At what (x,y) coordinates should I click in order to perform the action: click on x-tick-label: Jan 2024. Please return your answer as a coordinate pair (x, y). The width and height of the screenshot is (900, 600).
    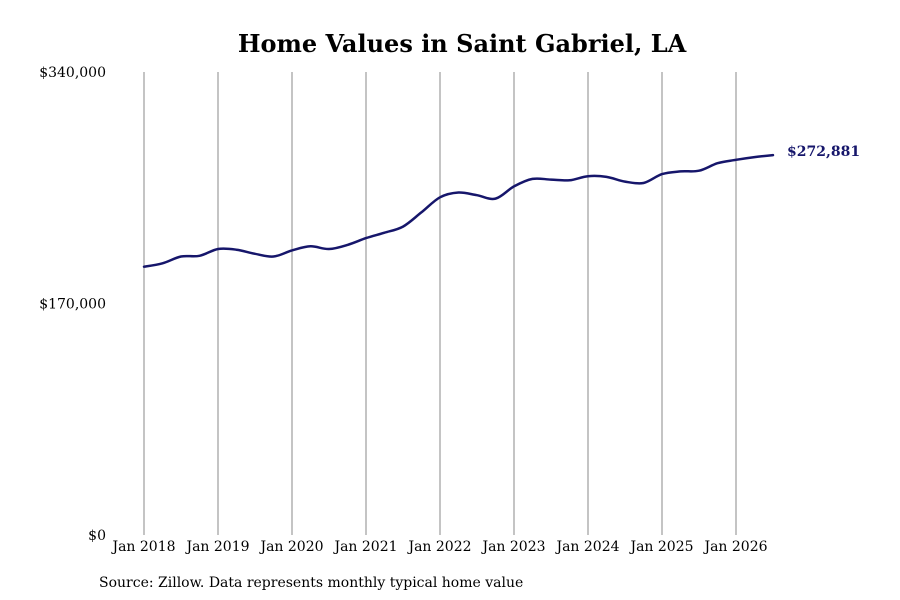
    Looking at the image, I should click on (586, 547).